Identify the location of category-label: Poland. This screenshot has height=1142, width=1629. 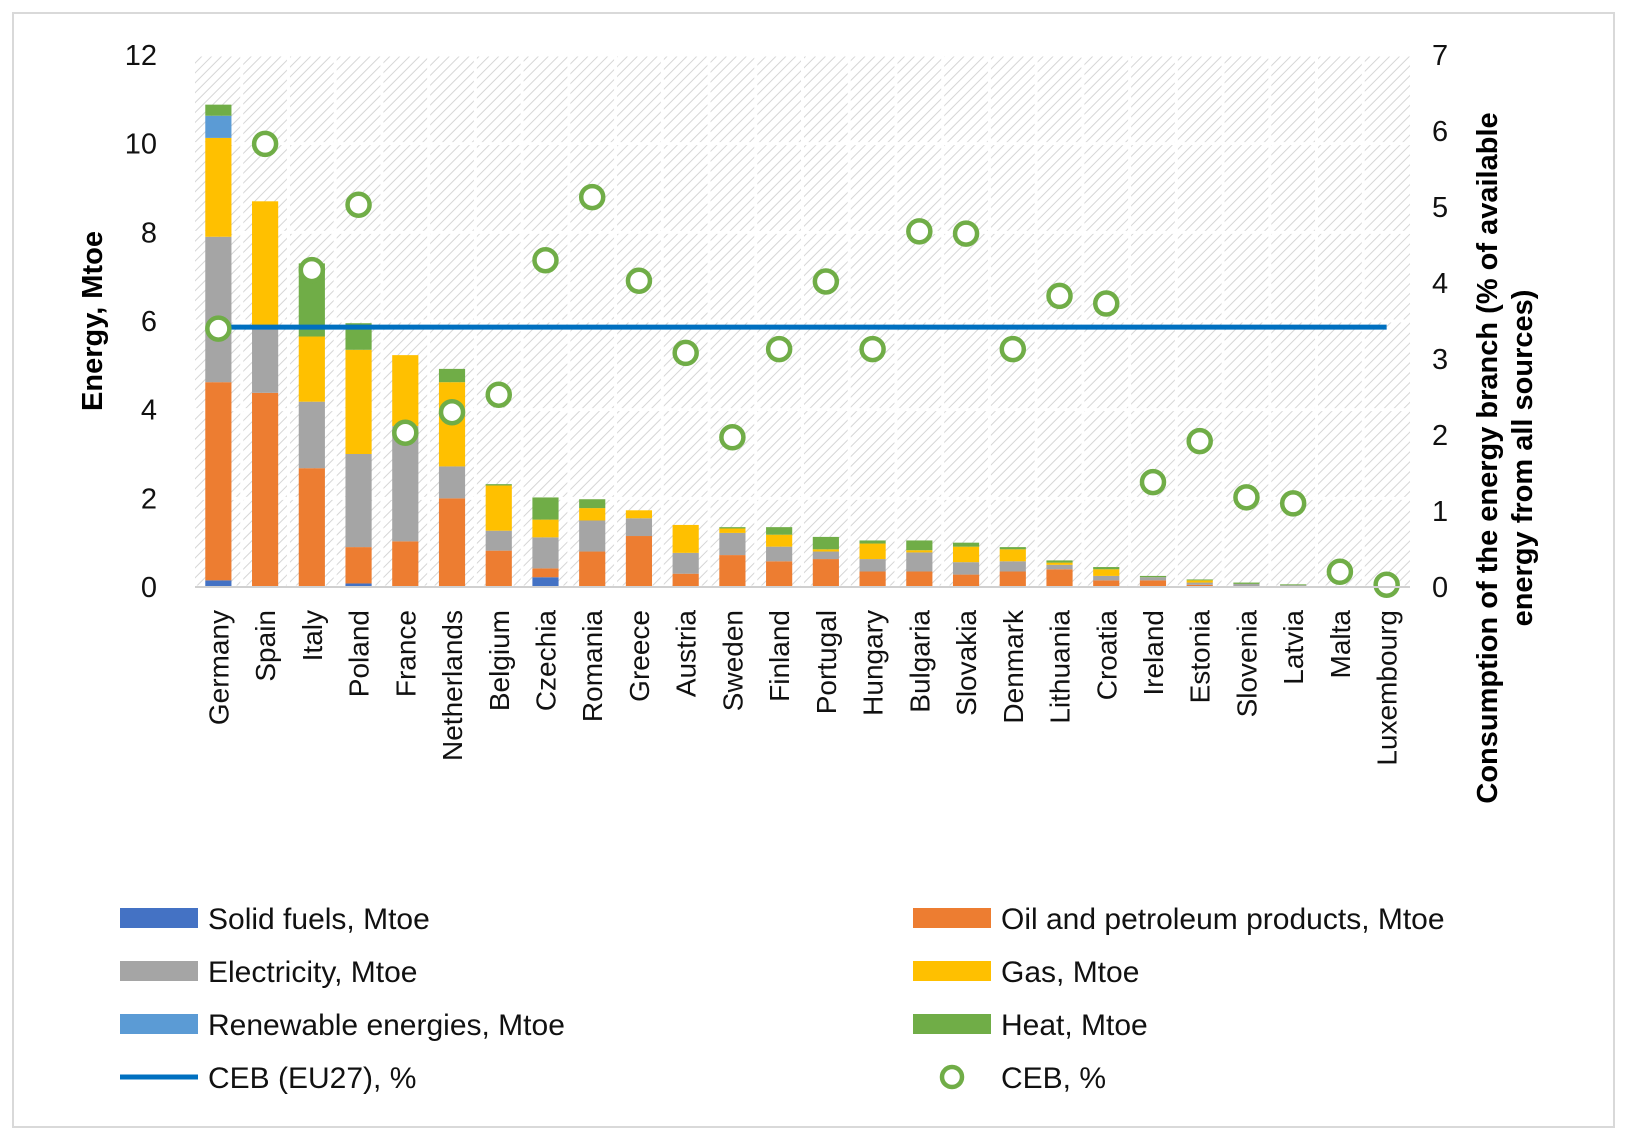
(359, 653).